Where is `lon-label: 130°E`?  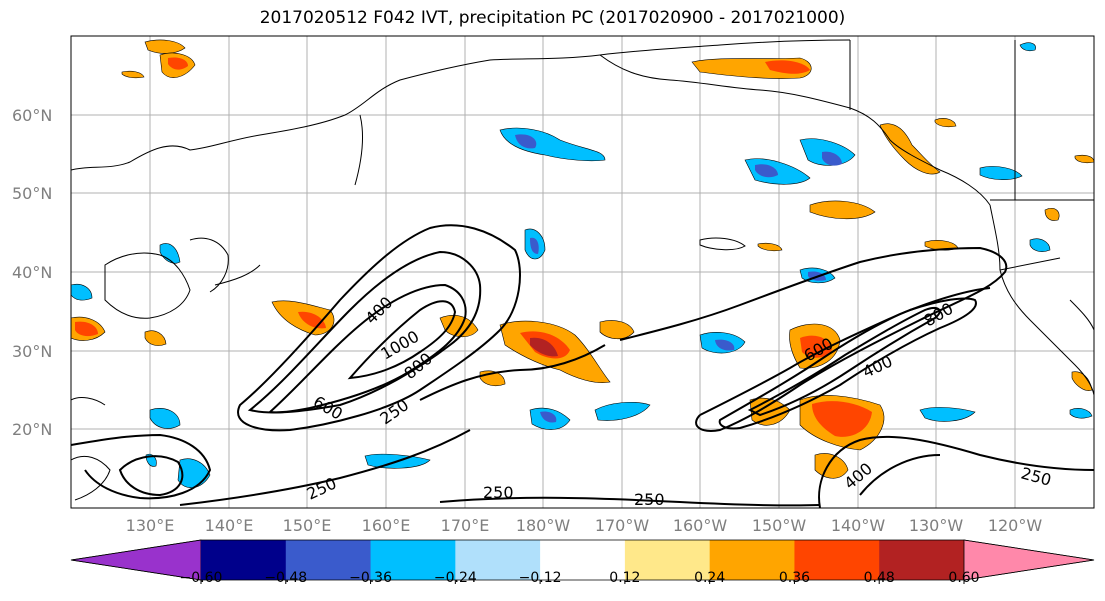
lon-label: 130°E is located at coordinates (150, 525).